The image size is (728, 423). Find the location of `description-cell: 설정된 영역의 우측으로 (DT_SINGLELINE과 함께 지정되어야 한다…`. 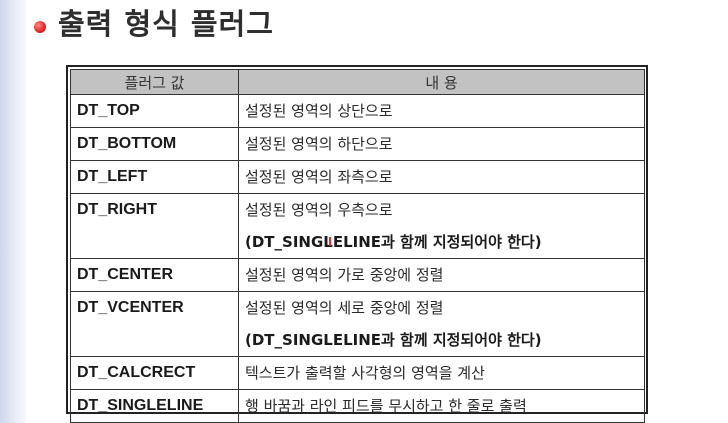

description-cell: 설정된 영역의 우측으로 (DT_SINGLELINE과 함께 지정되어야 한다… is located at coordinates (441, 226).